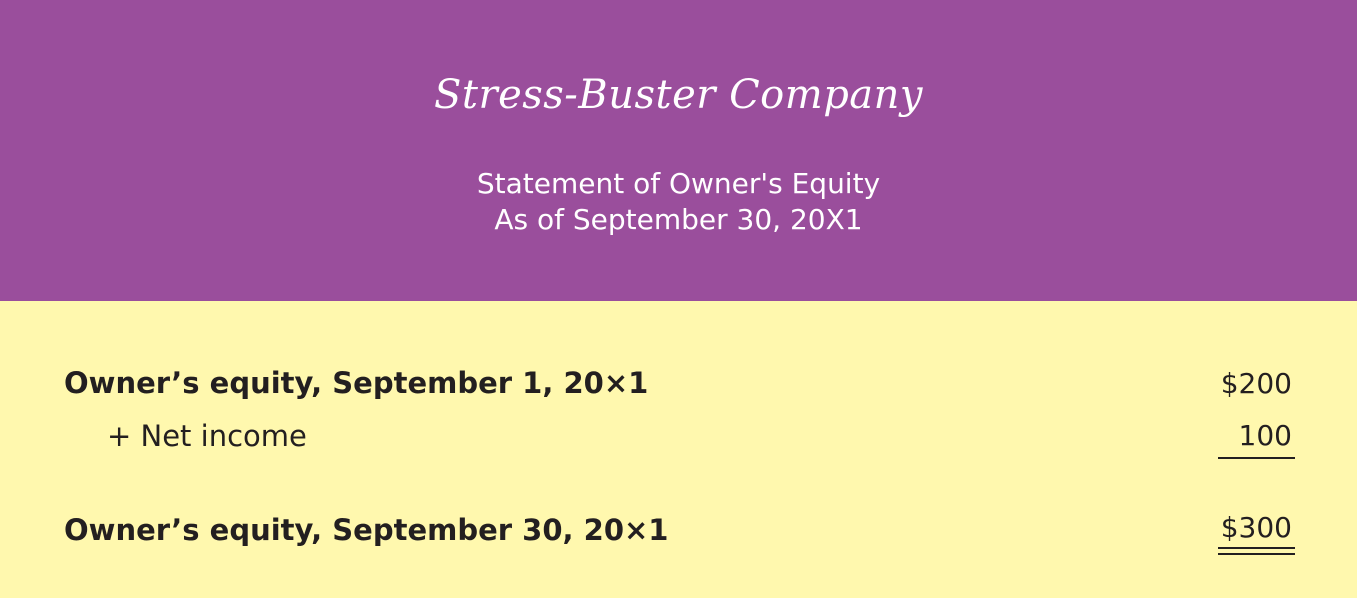  What do you see at coordinates (1256, 458) in the screenshot?
I see `subtotal-rule` at bounding box center [1256, 458].